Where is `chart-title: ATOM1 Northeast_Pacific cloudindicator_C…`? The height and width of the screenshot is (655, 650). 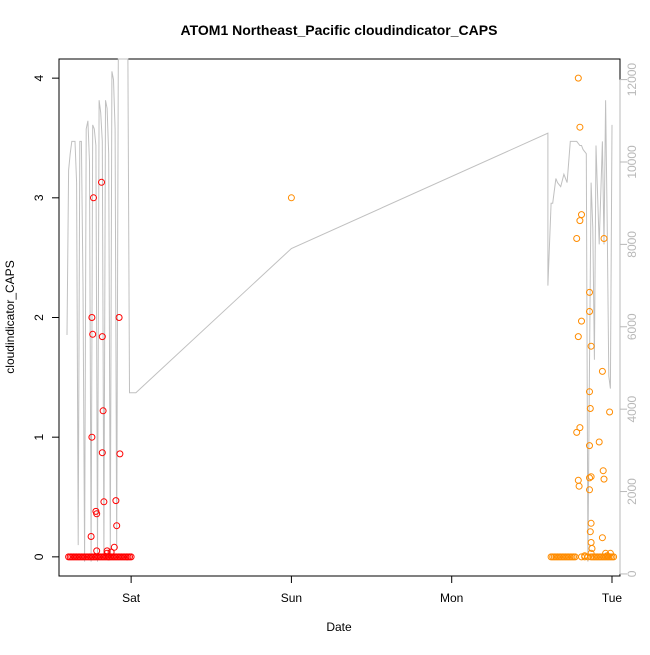 chart-title: ATOM1 Northeast_Pacific cloudindicator_C… is located at coordinates (339, 30).